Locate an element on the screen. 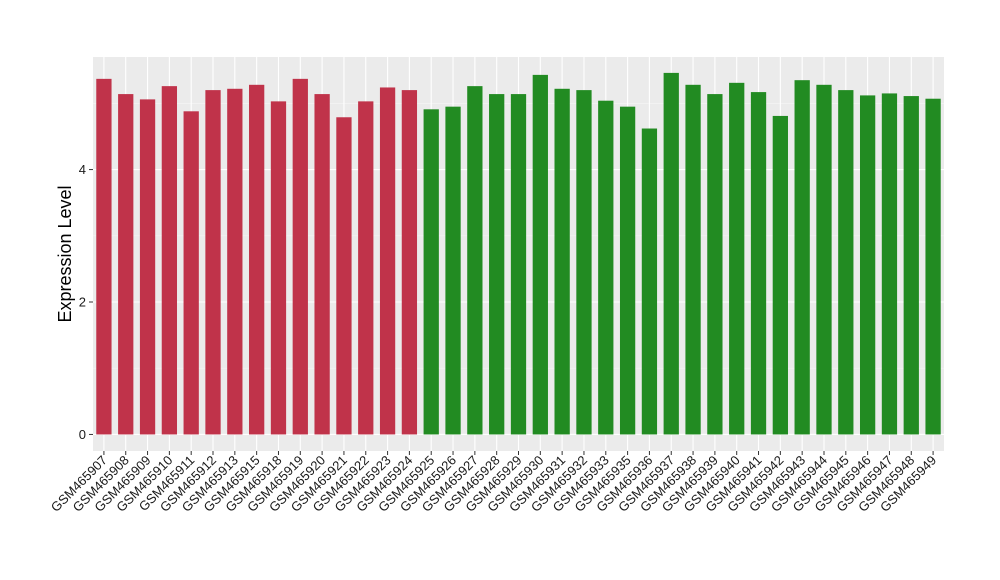 The image size is (1000, 580). bar-GSM465912 is located at coordinates (213, 262).